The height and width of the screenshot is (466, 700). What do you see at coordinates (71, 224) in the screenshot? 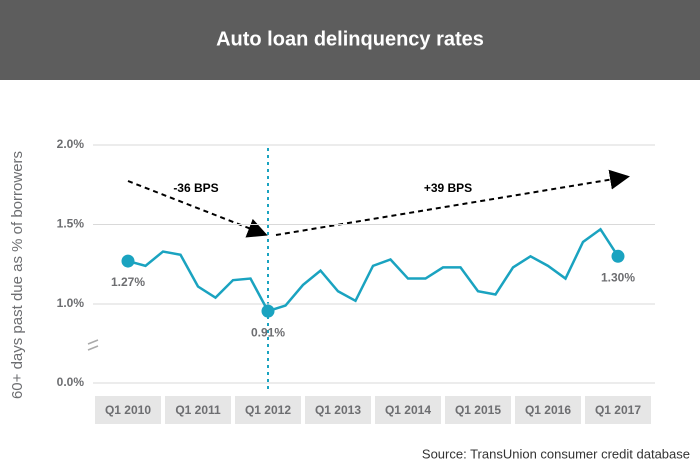
I see `y-tick-label: 1.5%` at bounding box center [71, 224].